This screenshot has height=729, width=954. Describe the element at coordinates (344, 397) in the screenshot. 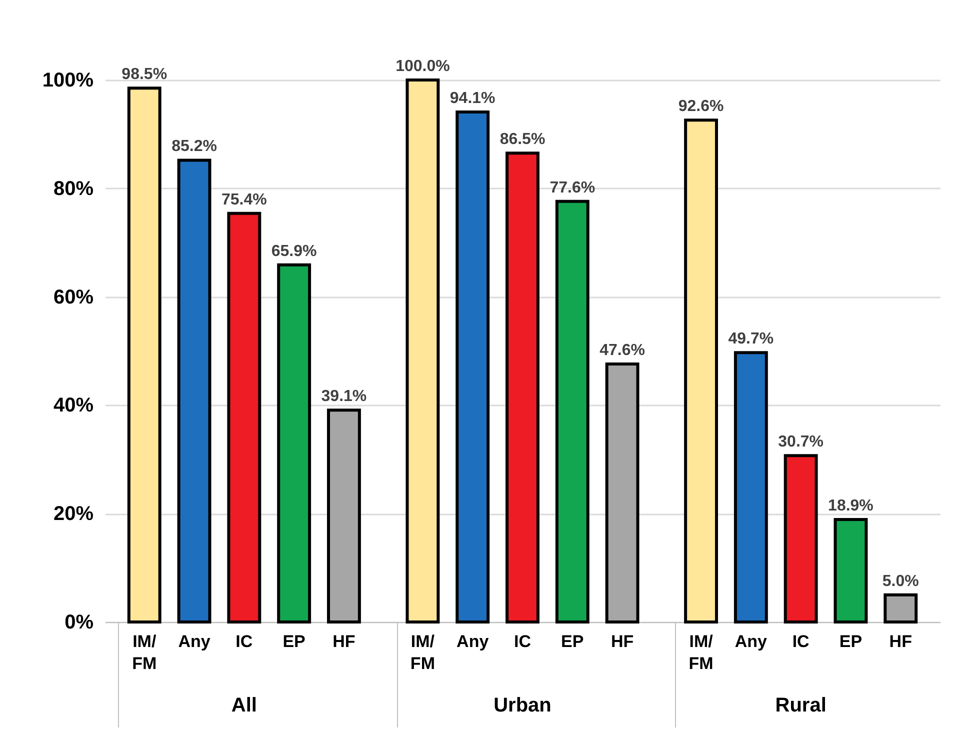

I see `data-label: 39.1%` at that location.